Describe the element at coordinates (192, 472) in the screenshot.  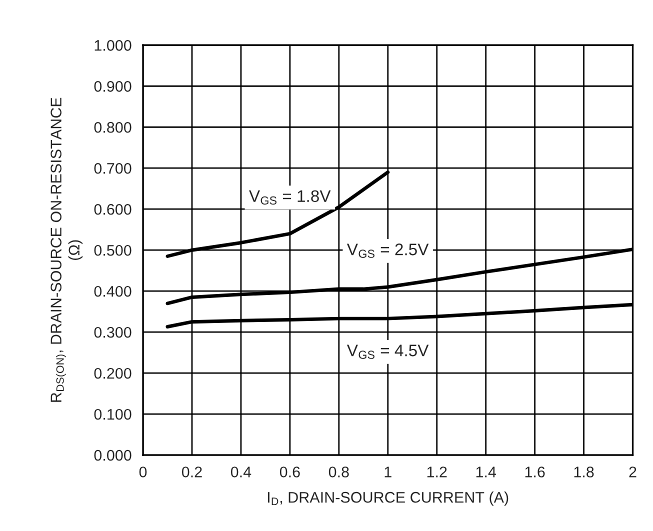
I see `x-tick-label: 0.2` at that location.